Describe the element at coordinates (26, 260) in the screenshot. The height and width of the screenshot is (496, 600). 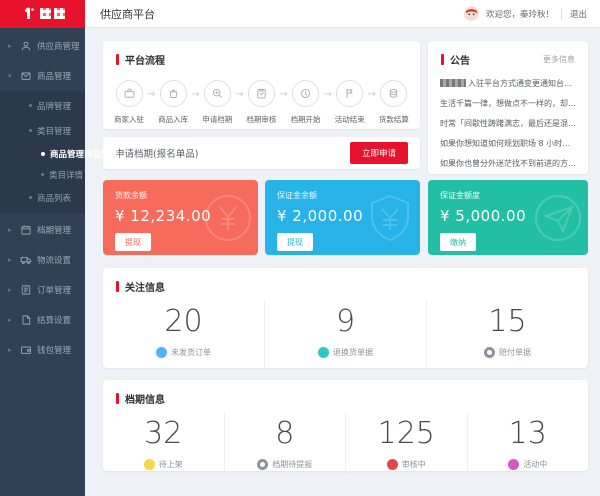
I see `truck-icon` at that location.